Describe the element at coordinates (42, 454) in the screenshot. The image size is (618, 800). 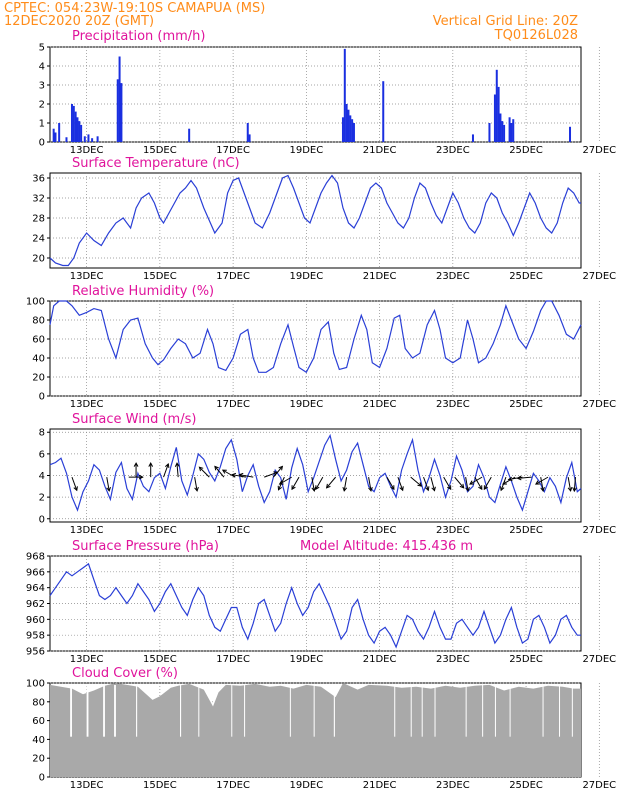
I see `y-tick-label: 6` at that location.